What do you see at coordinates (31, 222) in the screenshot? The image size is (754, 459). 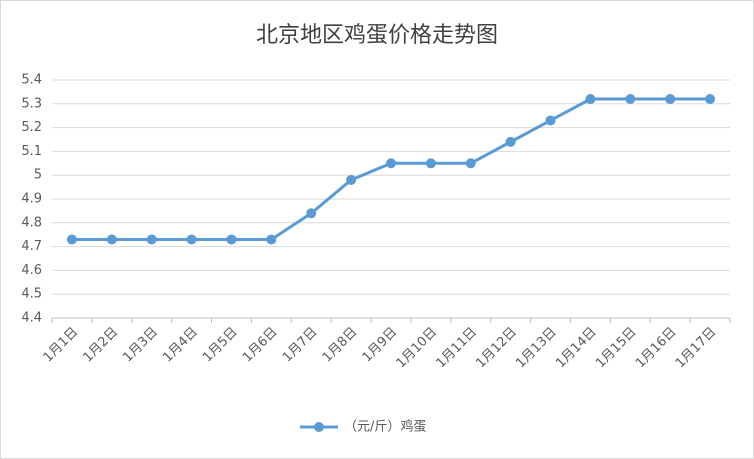 I see `y-tick-label: 4.8` at bounding box center [31, 222].